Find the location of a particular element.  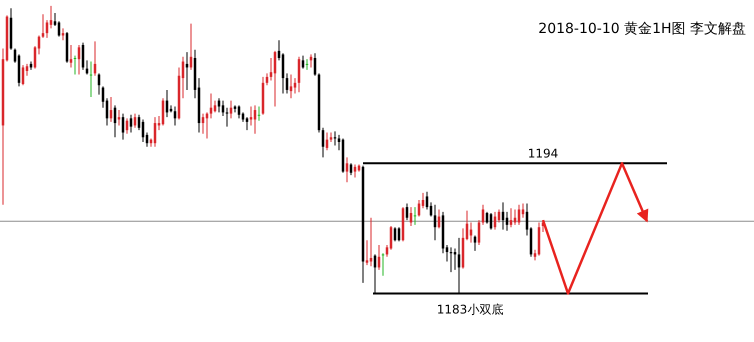

candlestick is located at coordinates (535, 255).